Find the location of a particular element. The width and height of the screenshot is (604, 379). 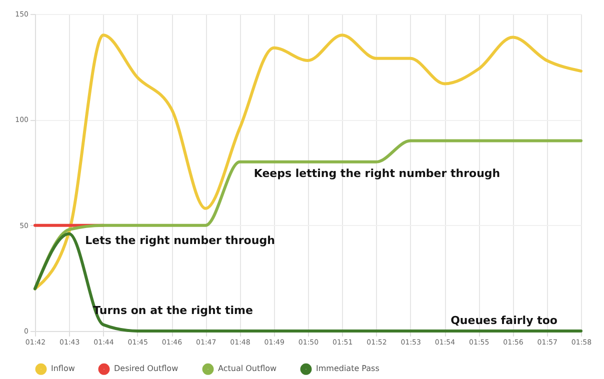

annotation: Lets the right number through is located at coordinates (180, 240).